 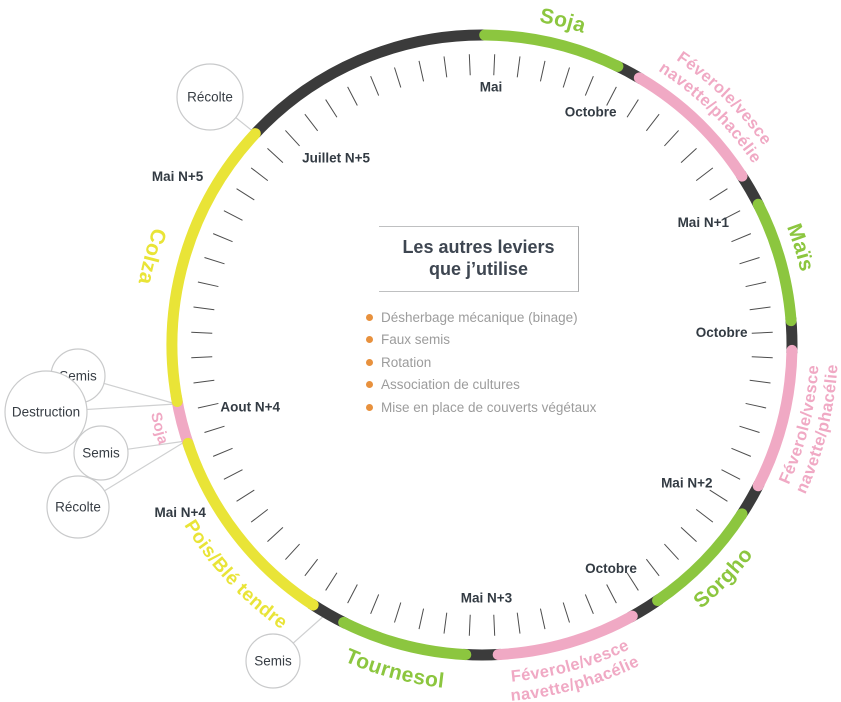 I want to click on crop-name-label-soja: Soja, so click(x=563, y=21).